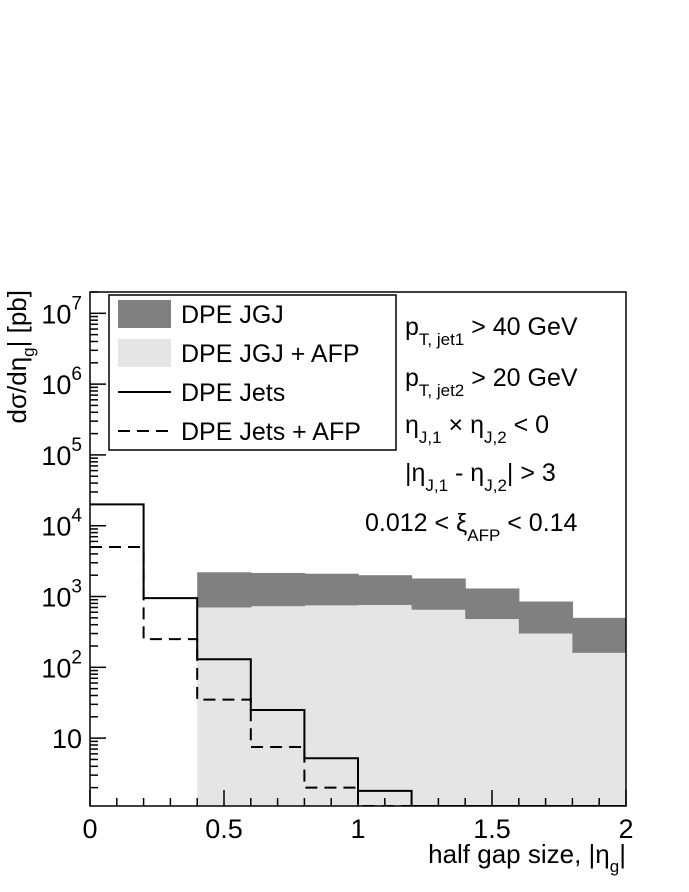 The width and height of the screenshot is (689, 892). What do you see at coordinates (471, 527) in the screenshot?
I see `cut-line: 0.012 < ξAFP < 0.14` at bounding box center [471, 527].